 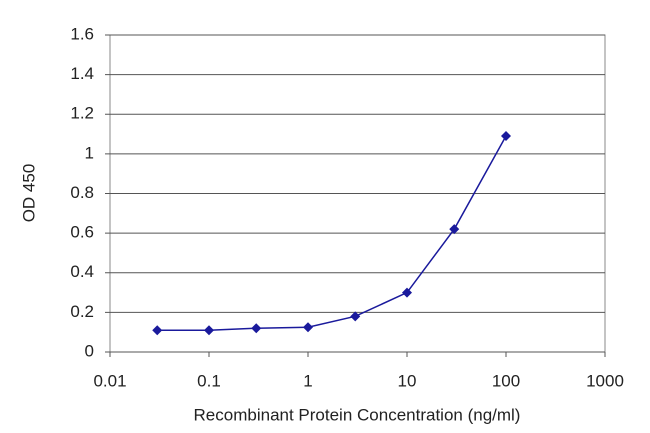 I want to click on y-axis-label: OD 450, so click(x=28, y=193).